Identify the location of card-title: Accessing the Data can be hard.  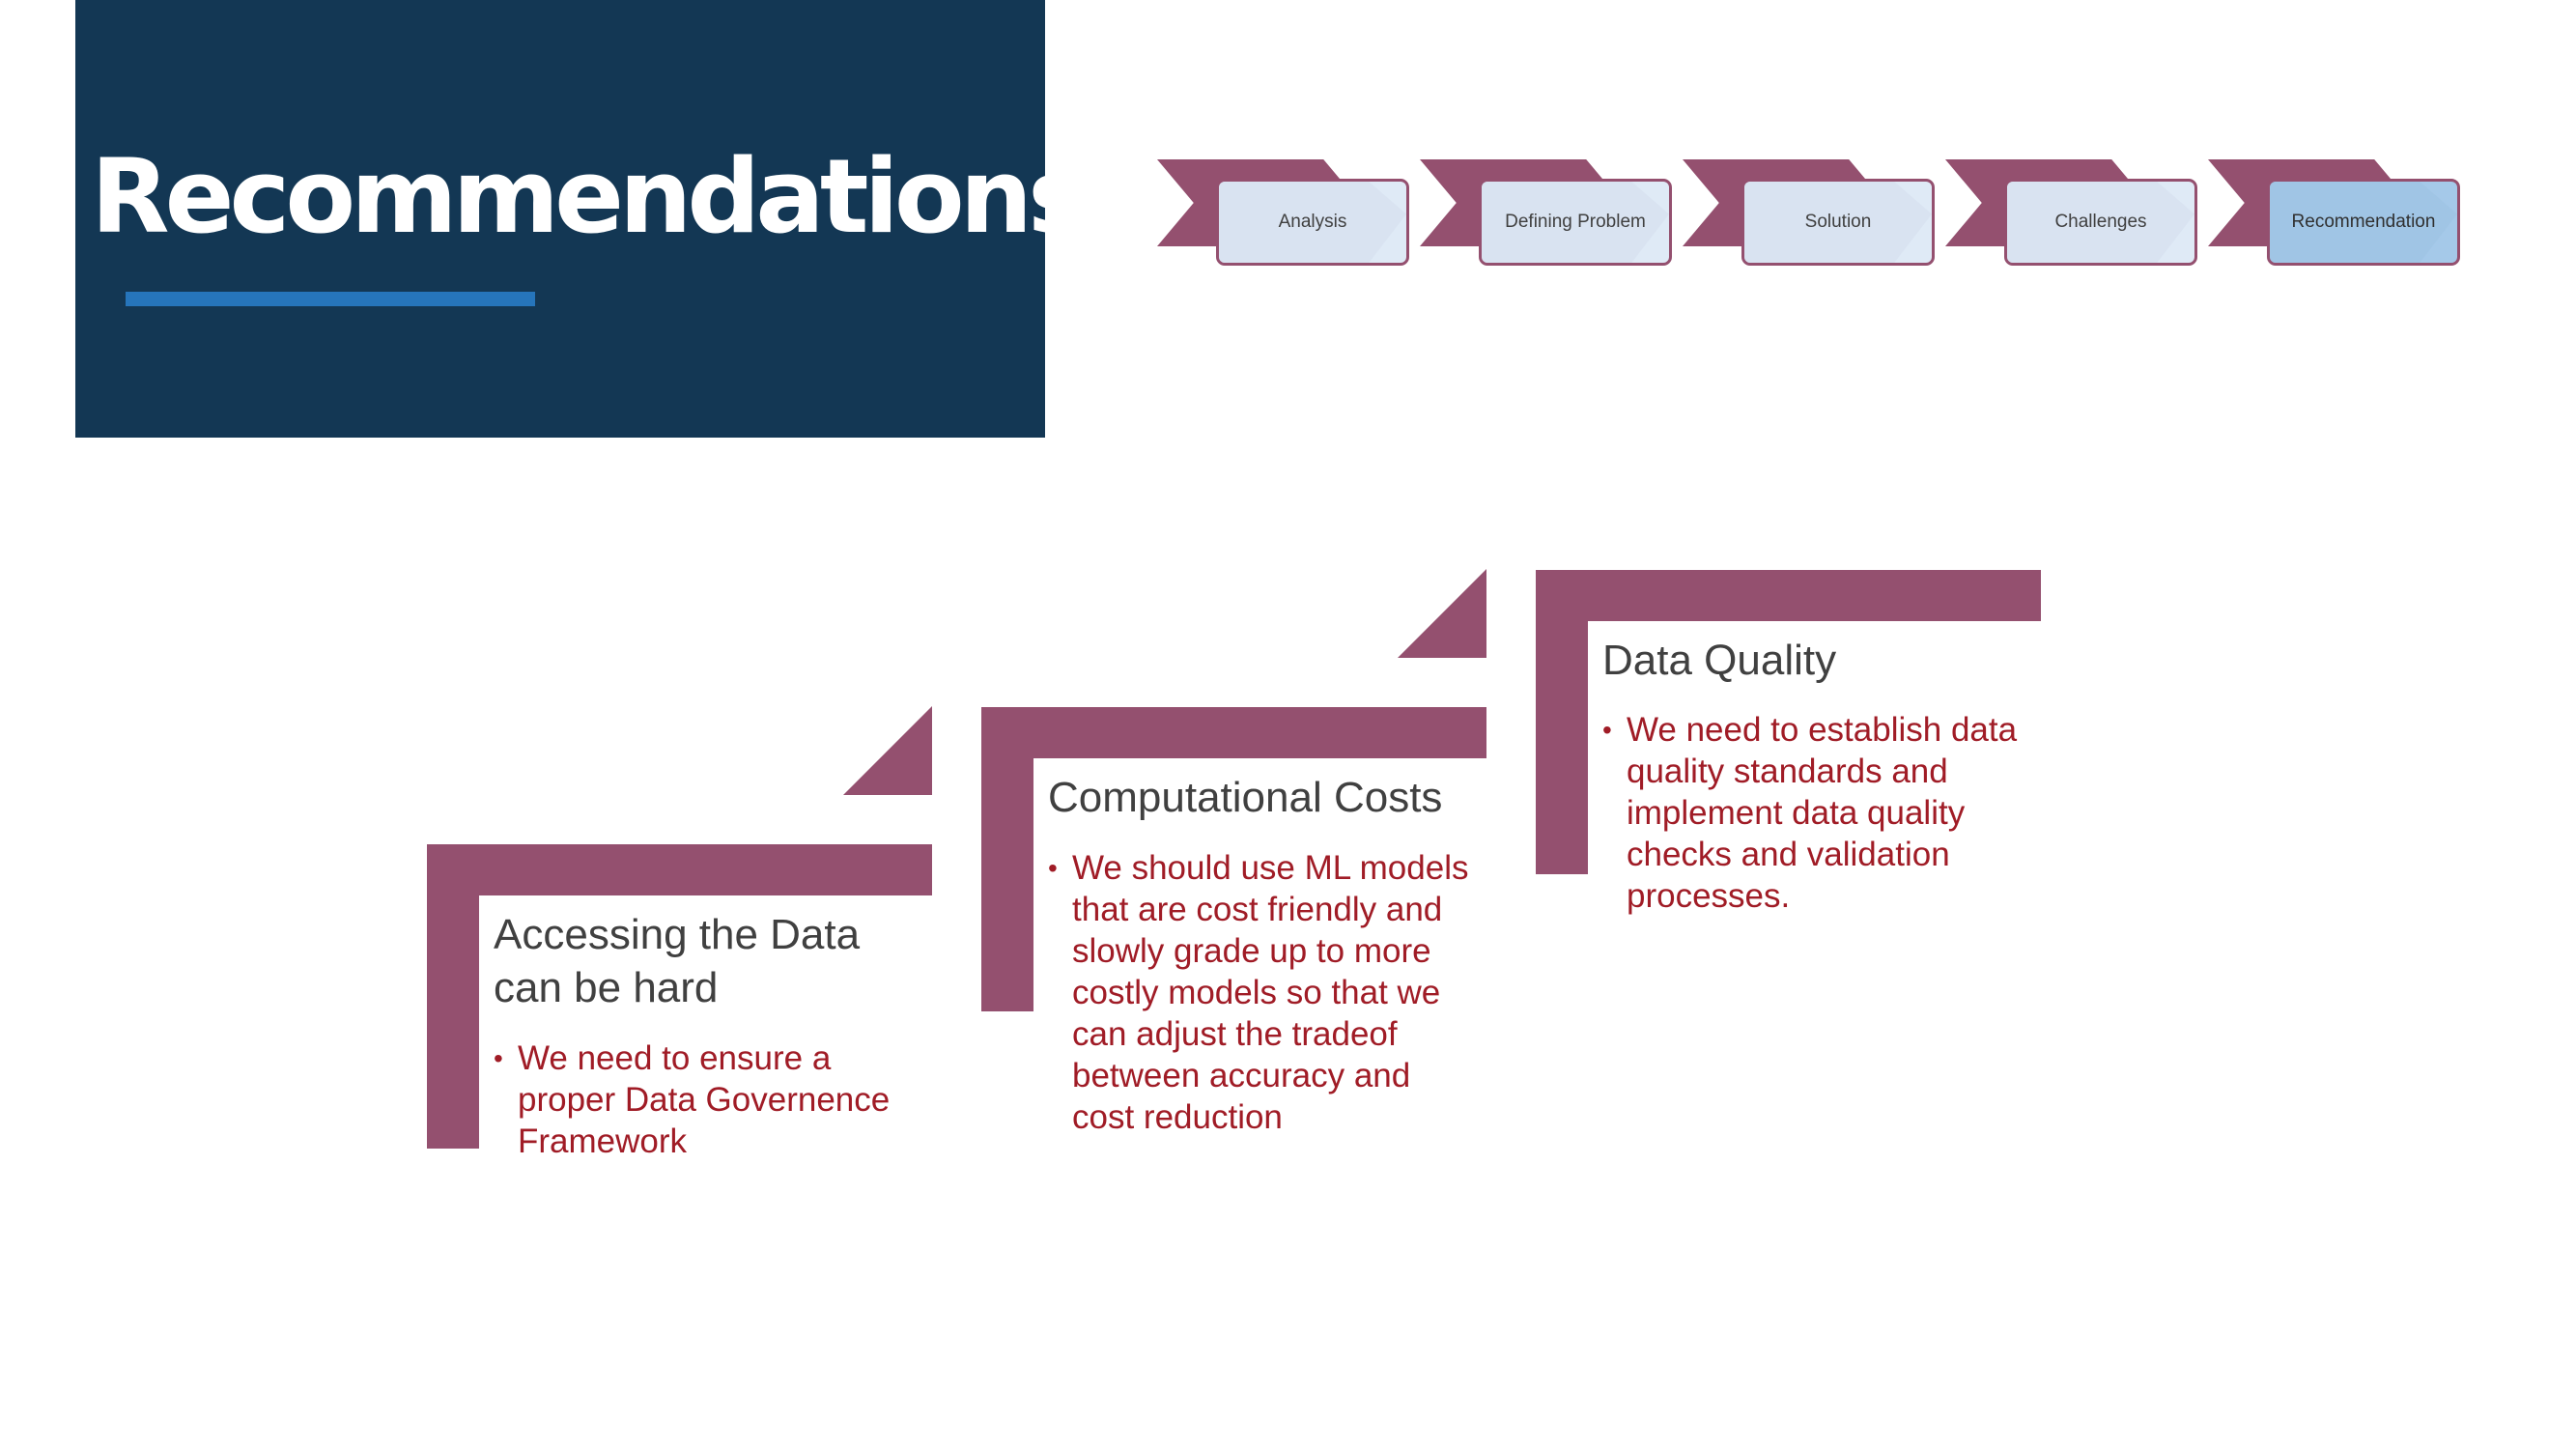
(677, 961).